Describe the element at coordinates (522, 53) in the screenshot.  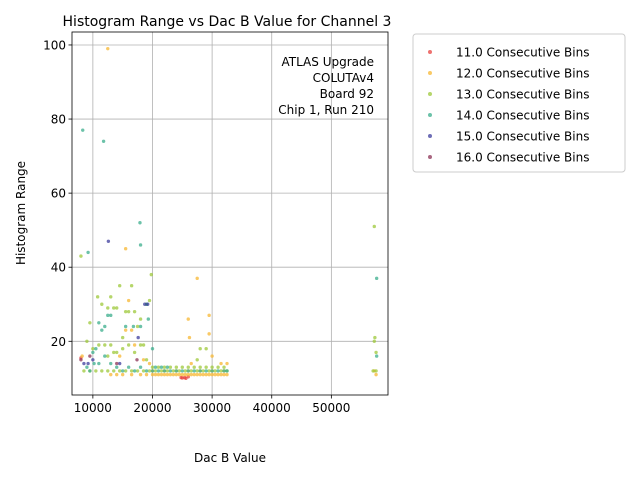
I see `legend-entry: 11.0 Consecutive Bins` at that location.